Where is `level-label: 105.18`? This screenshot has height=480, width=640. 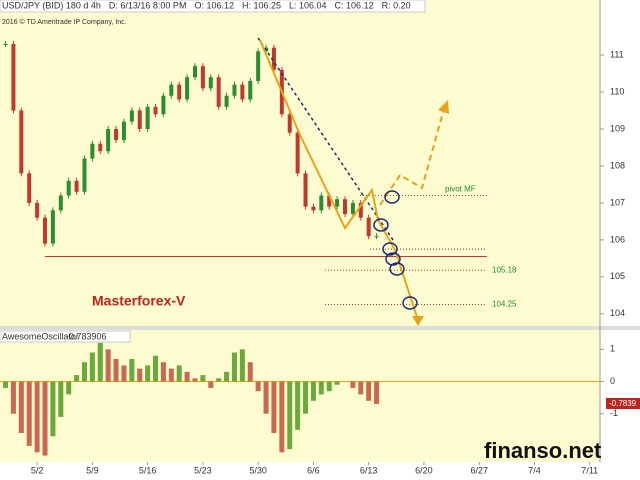 level-label: 105.18 is located at coordinates (504, 269).